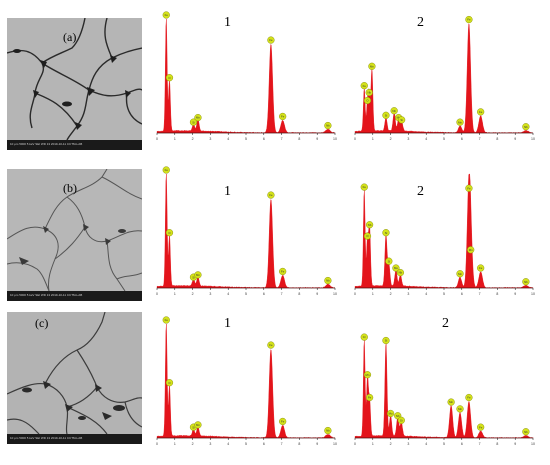 The width and height of the screenshot is (550, 465). I want to click on panel-label-c: (c), so click(42, 323).